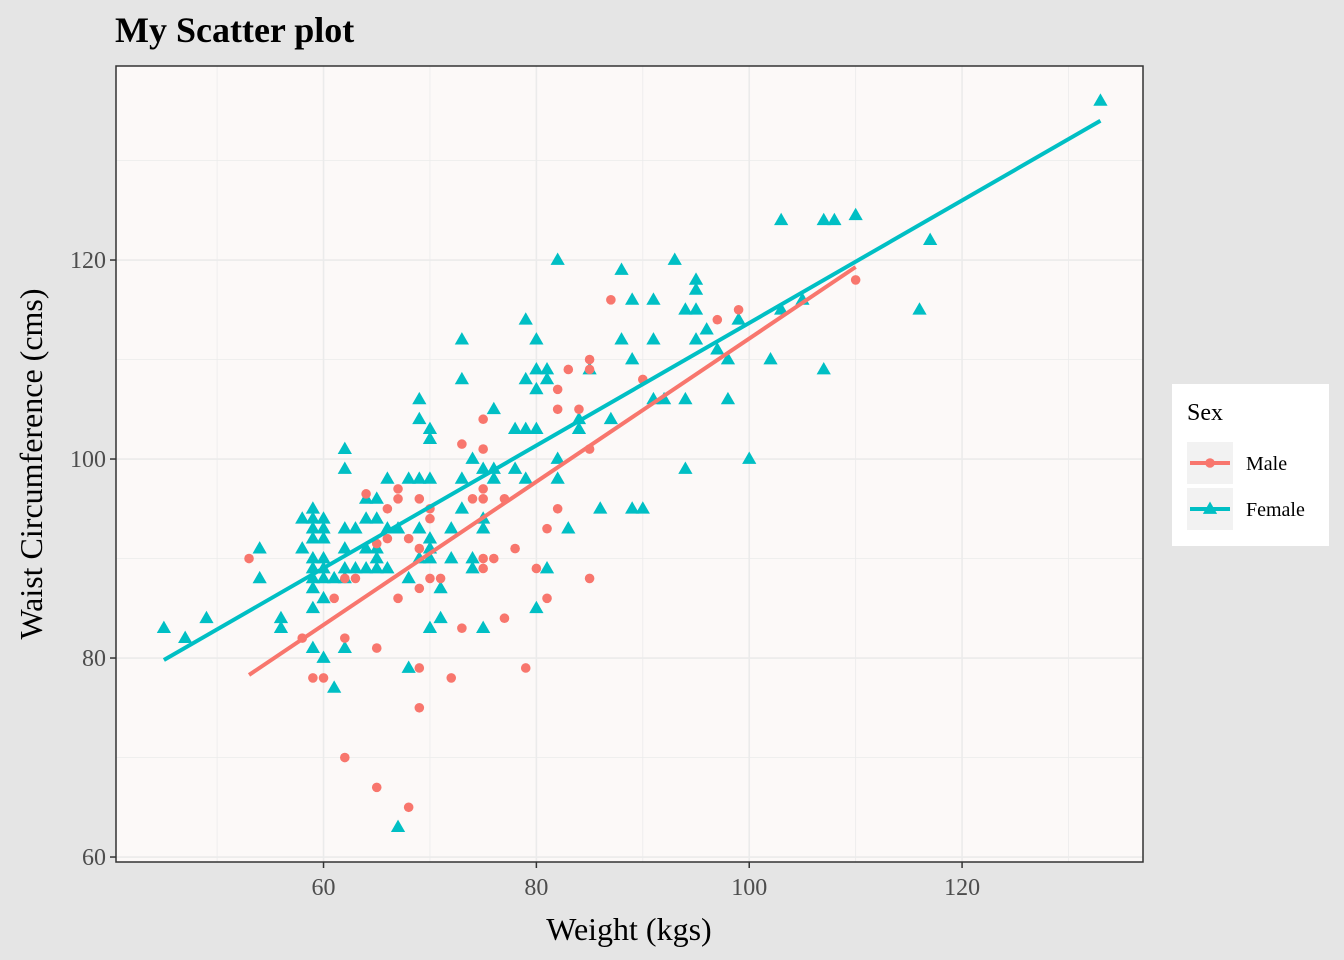 The image size is (1344, 960). I want to click on y-axis-title: Waist Circumference (cms), so click(31, 463).